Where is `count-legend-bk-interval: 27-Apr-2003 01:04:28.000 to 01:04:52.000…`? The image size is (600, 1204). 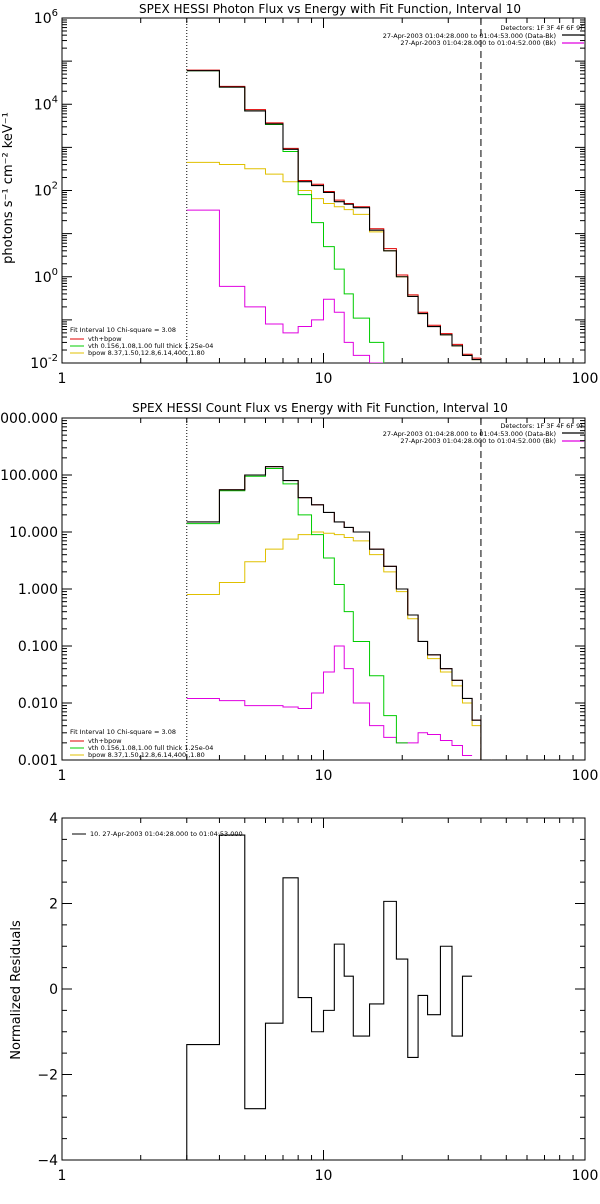 count-legend-bk-interval: 27-Apr-2003 01:04:28.000 to 01:04:52.000… is located at coordinates (478, 441).